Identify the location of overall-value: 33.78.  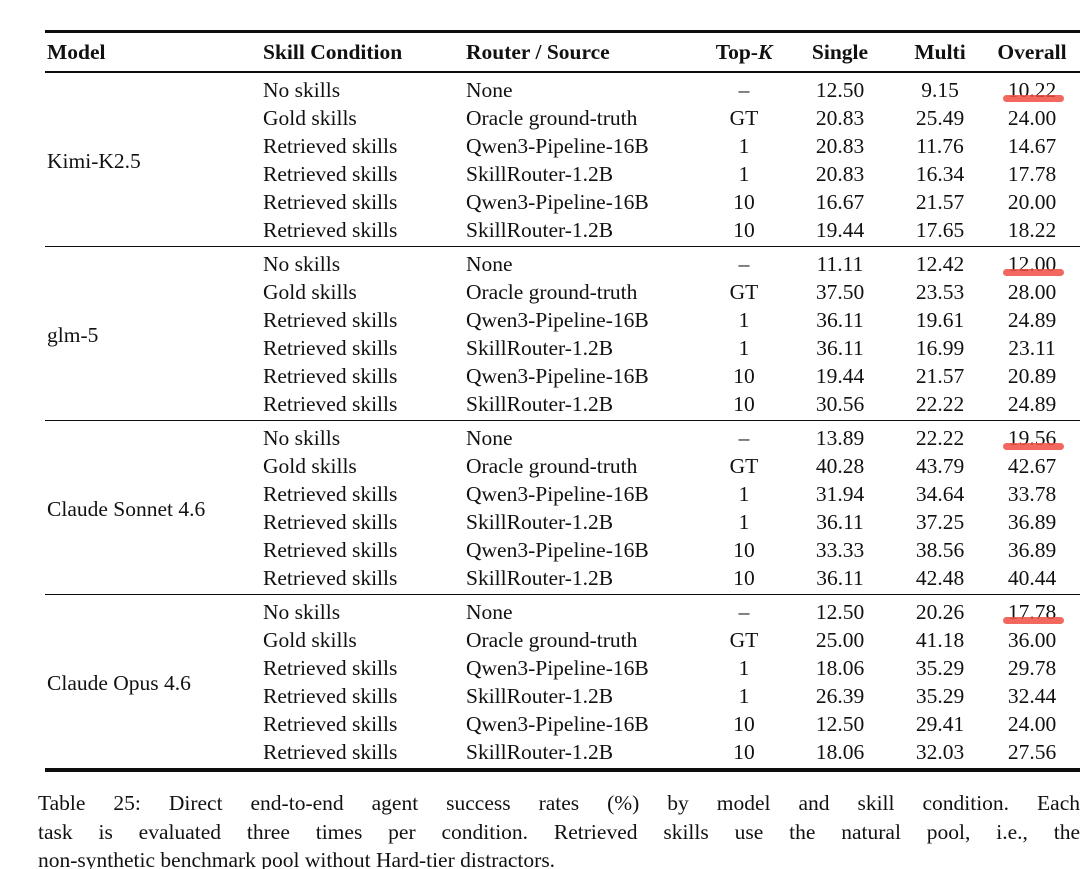
(1032, 494).